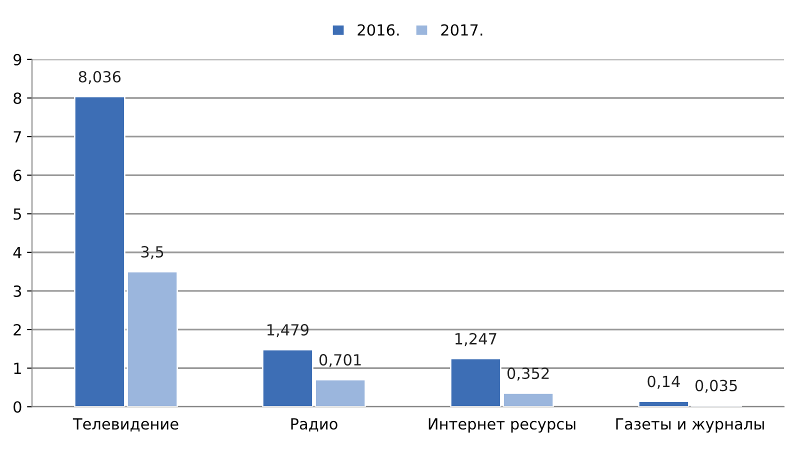 The width and height of the screenshot is (800, 457). What do you see at coordinates (340, 361) in the screenshot?
I see `data-label: 0,701` at bounding box center [340, 361].